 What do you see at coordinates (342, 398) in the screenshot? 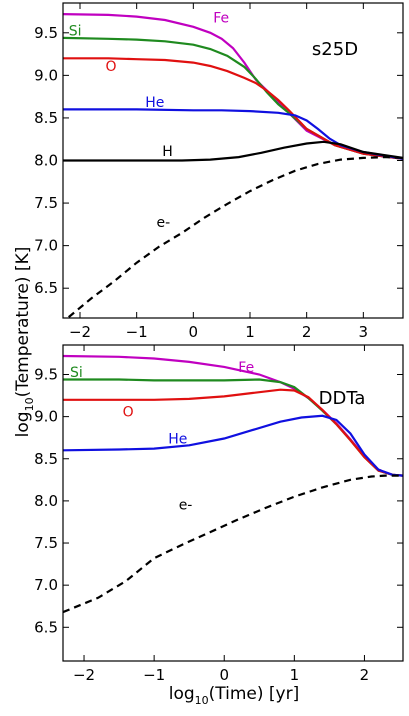
I see `panel-label: DDTa` at bounding box center [342, 398].